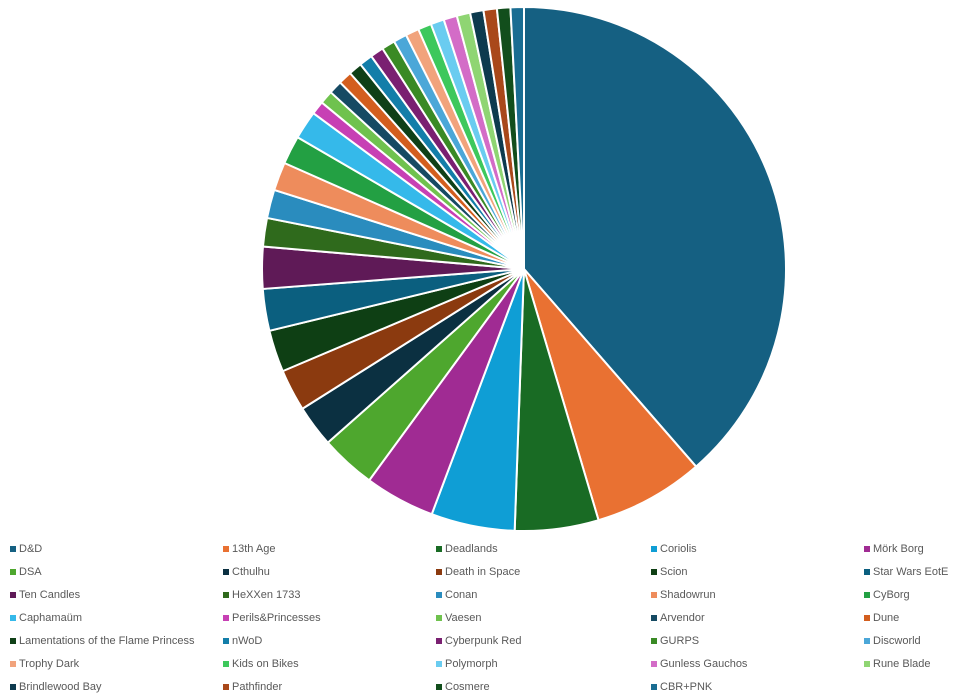  I want to click on legend-item: 13th Age, so click(249, 549).